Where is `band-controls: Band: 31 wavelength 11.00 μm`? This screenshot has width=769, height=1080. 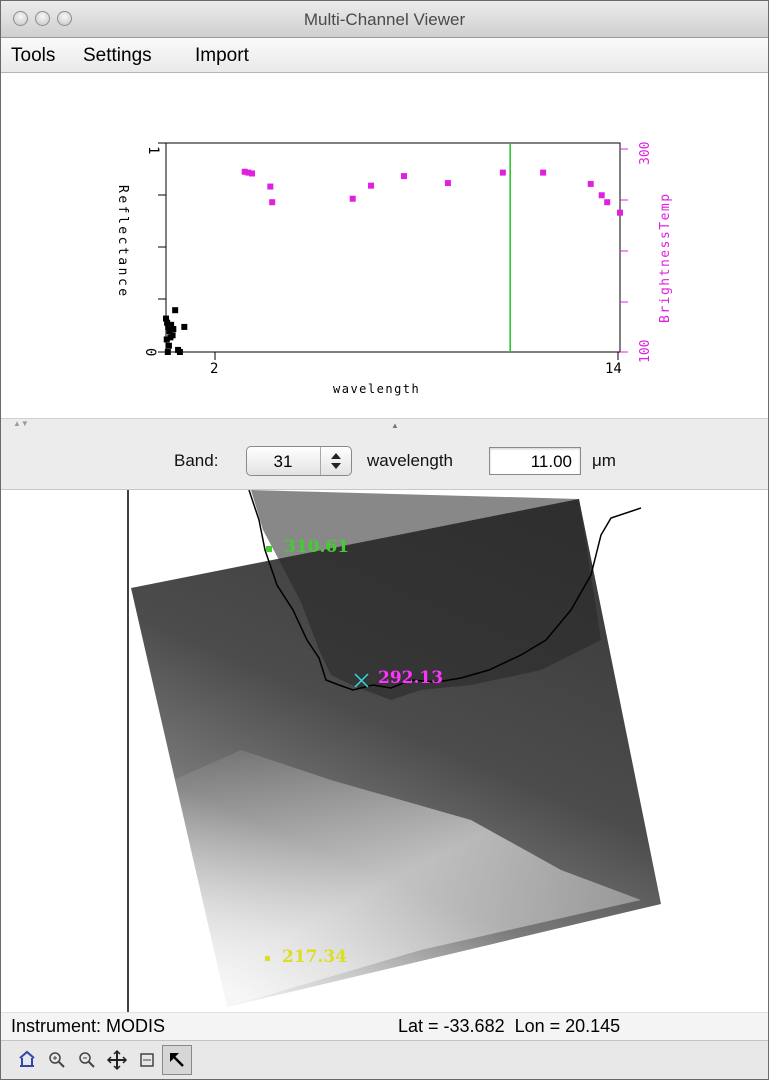
band-controls: Band: 31 wavelength 11.00 μm is located at coordinates (384, 462).